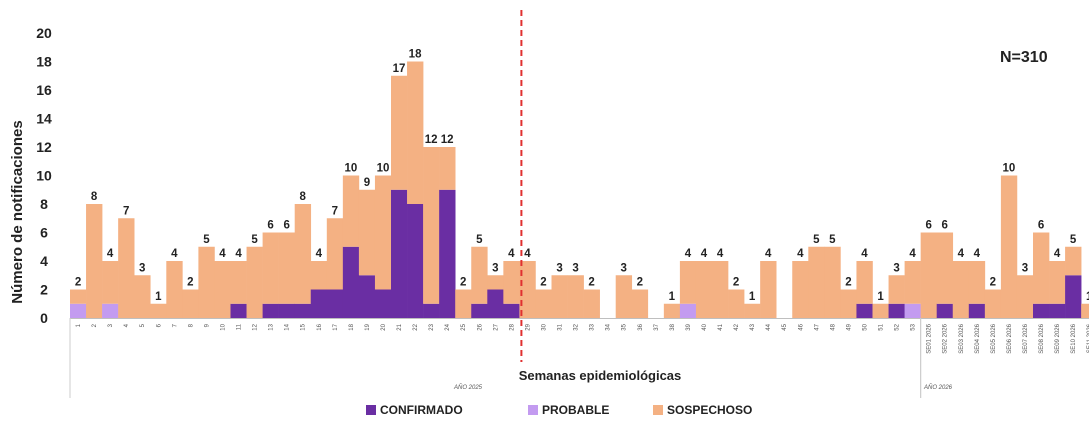  What do you see at coordinates (421, 410) in the screenshot?
I see `legend-label-confirmado: CONFIRMADO` at bounding box center [421, 410].